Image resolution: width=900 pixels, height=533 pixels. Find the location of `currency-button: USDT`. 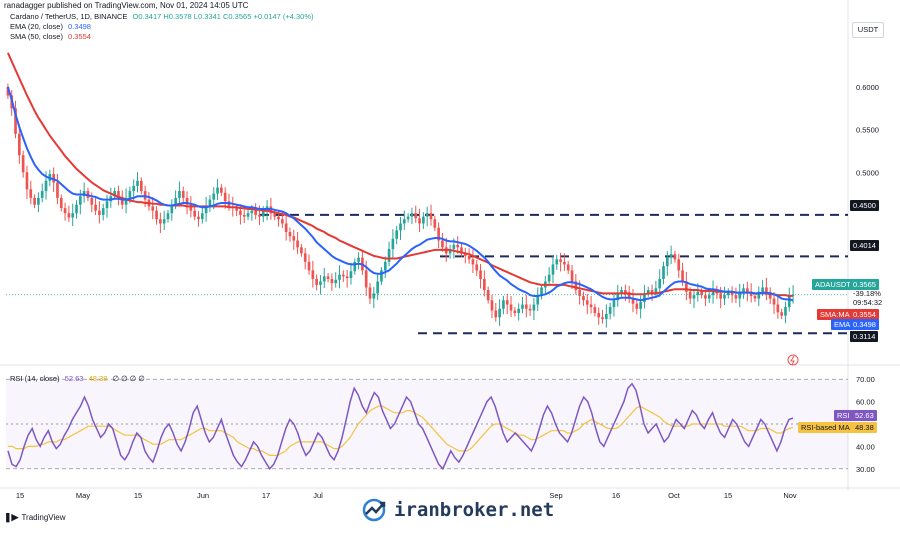

currency-button: USDT is located at coordinates (868, 30).